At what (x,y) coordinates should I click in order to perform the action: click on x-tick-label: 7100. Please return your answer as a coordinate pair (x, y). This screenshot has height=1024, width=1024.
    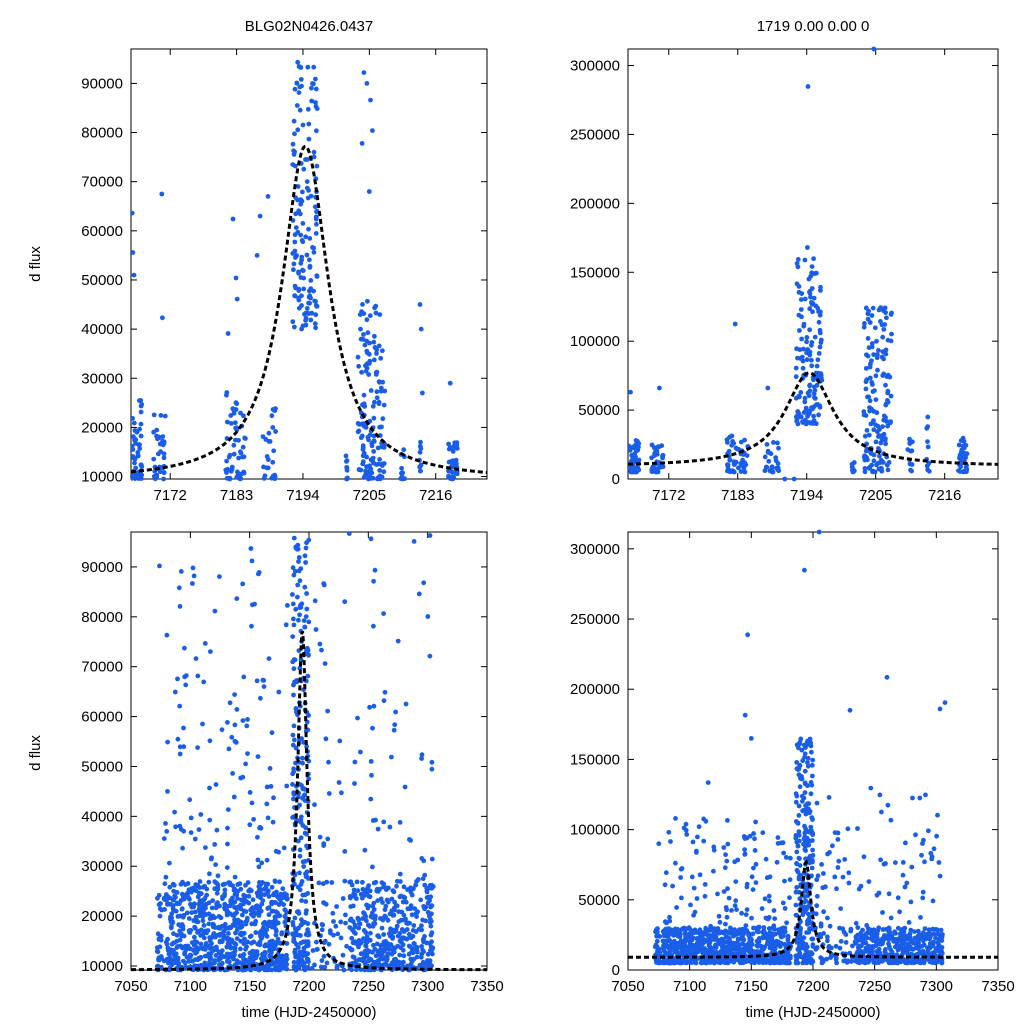
    Looking at the image, I should click on (190, 986).